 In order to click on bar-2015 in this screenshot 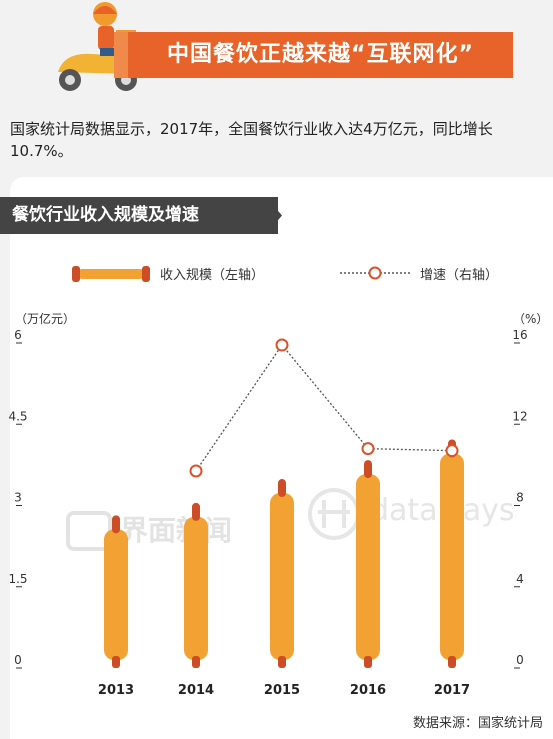, I will do `click(282, 573)`.